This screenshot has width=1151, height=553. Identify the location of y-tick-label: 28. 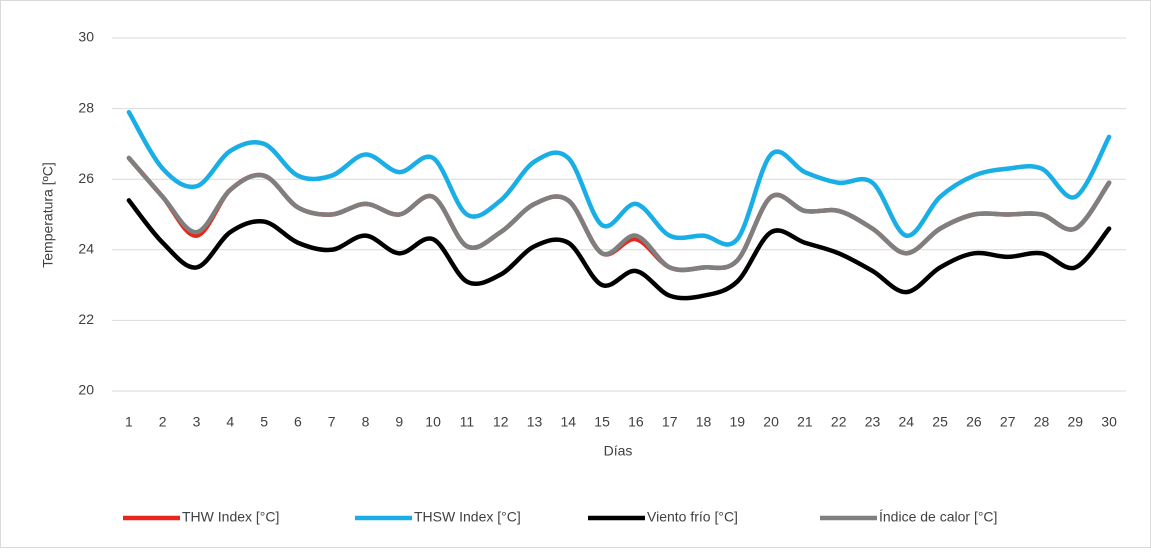
(86, 107).